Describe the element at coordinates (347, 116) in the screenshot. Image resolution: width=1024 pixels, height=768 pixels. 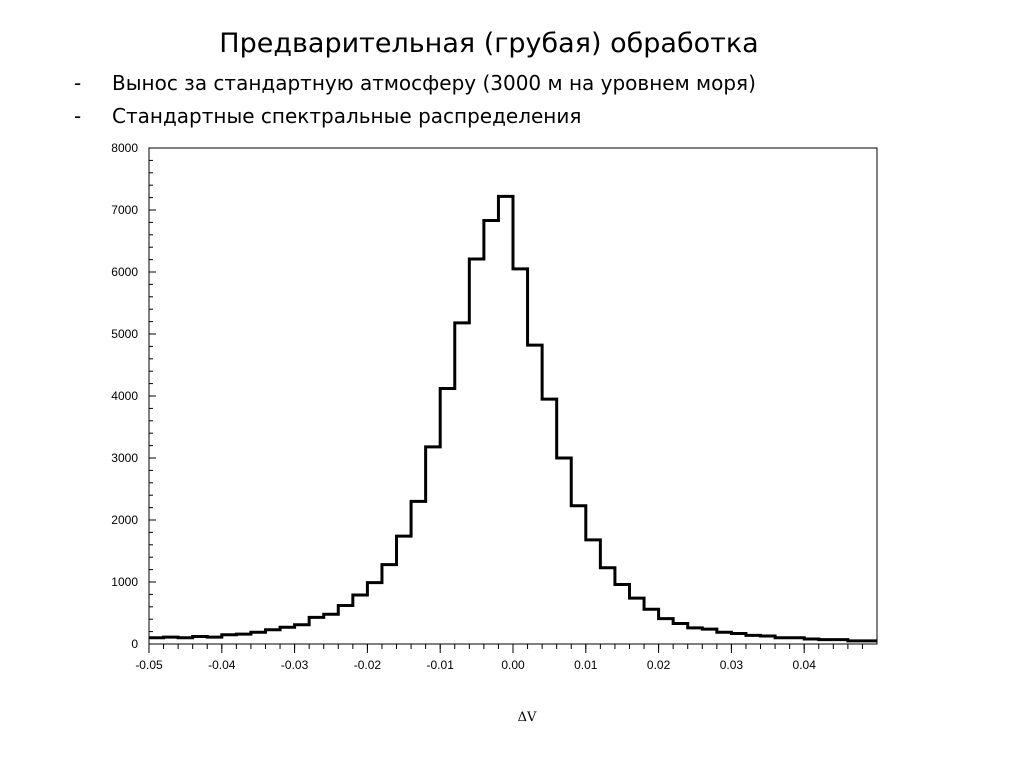
I see `bullet-text: Стандартные спектральные распределения` at that location.